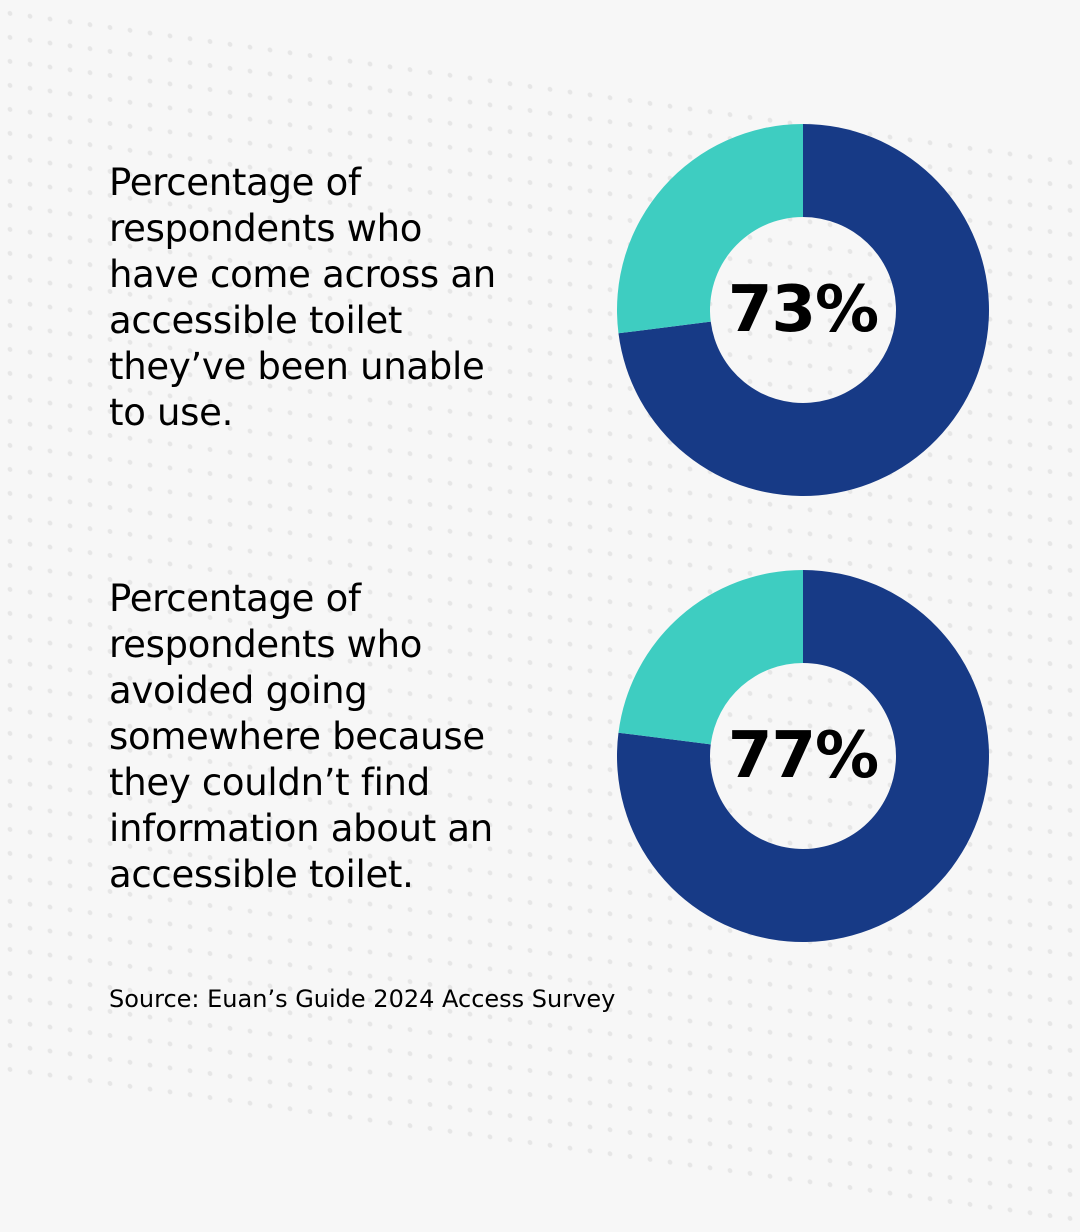  What do you see at coordinates (710, 657) in the screenshot?
I see `donut-2-slice-no` at bounding box center [710, 657].